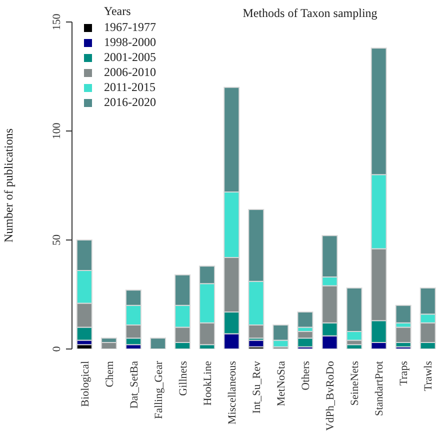 The width and height of the screenshot is (448, 442). What do you see at coordinates (134, 384) in the screenshot?
I see `x-tick-label: Dat_SetBa` at bounding box center [134, 384].